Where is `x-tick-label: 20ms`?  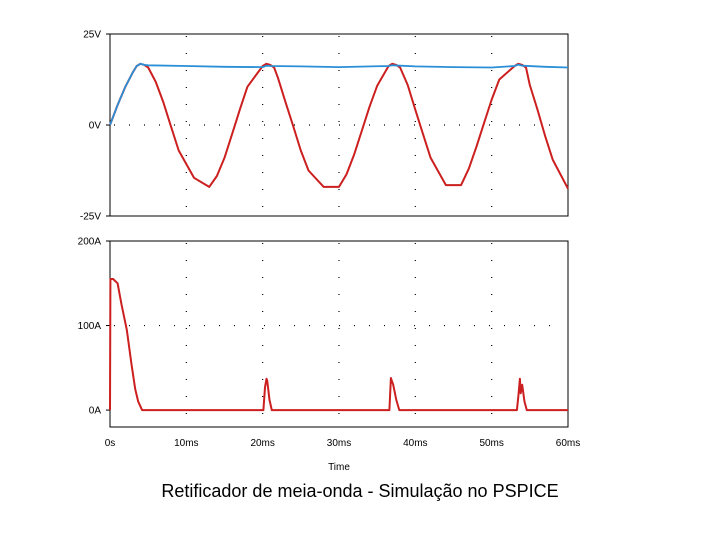 x-tick-label: 20ms is located at coordinates (262, 443).